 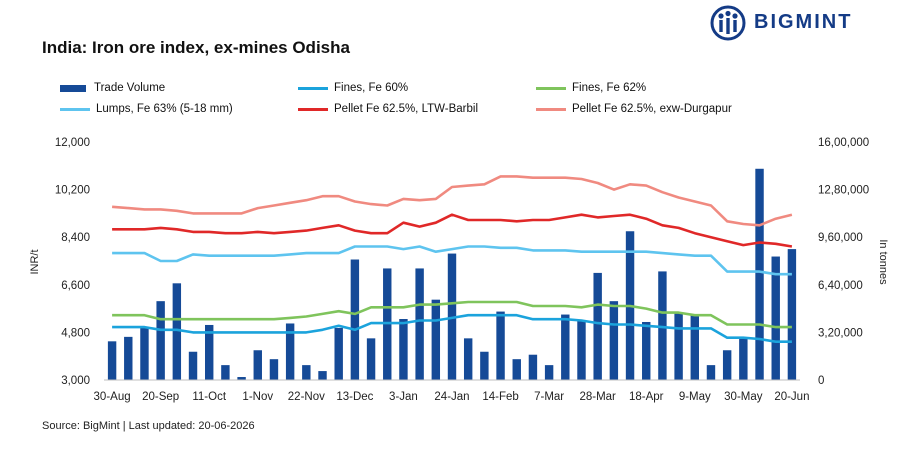 What do you see at coordinates (843, 191) in the screenshot?
I see `y2-tick-label: 12,80,000` at bounding box center [843, 191].